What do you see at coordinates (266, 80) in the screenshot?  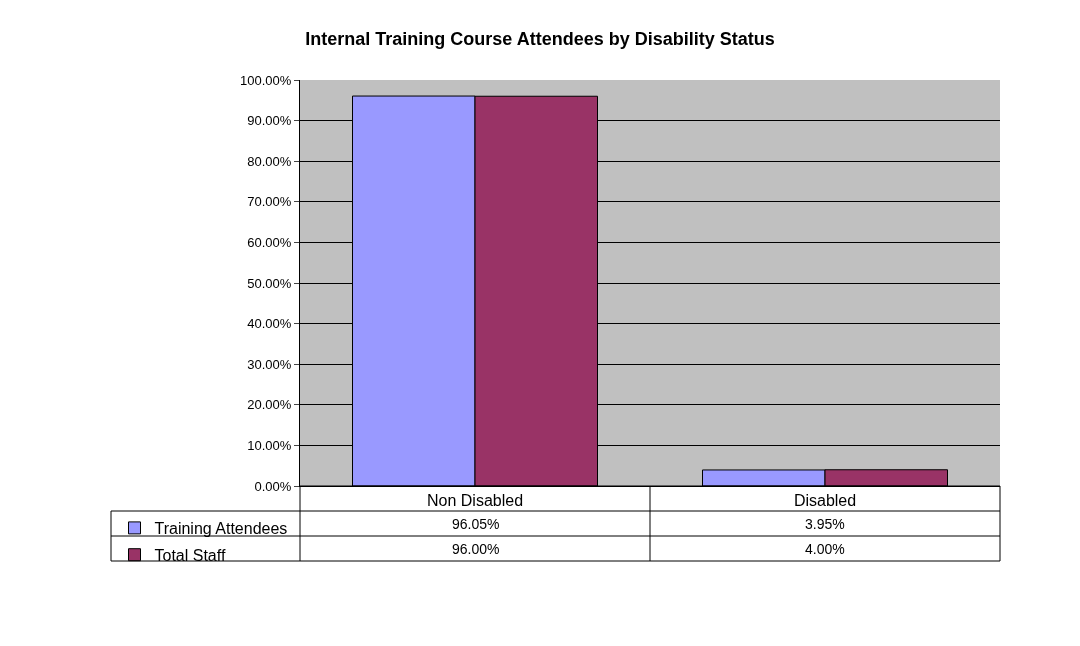 I see `y-tick-label: 100.00%` at bounding box center [266, 80].